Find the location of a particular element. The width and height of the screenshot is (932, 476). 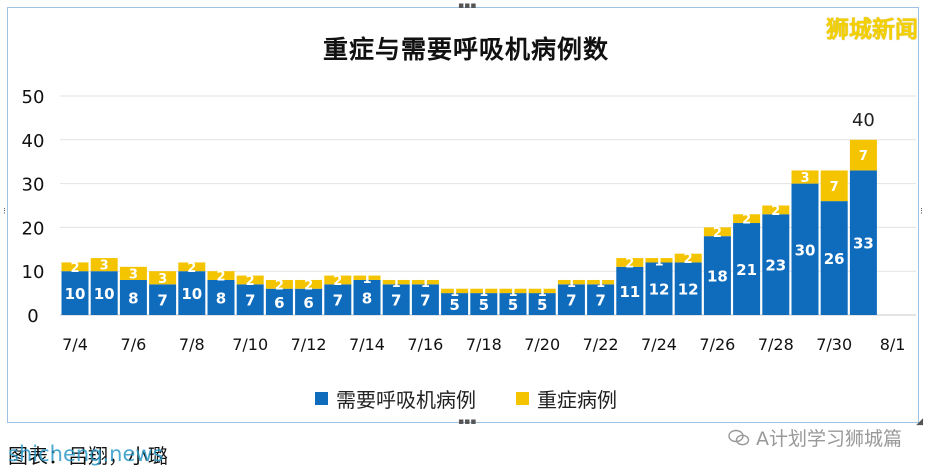

x-tick-label: 7/10 is located at coordinates (250, 344).